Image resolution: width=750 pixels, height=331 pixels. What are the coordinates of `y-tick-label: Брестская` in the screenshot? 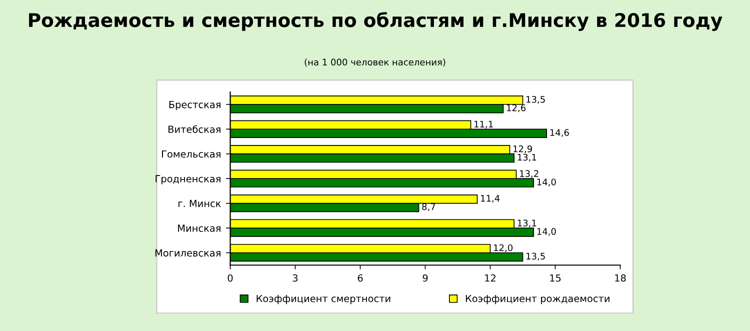 It's located at (194, 105).